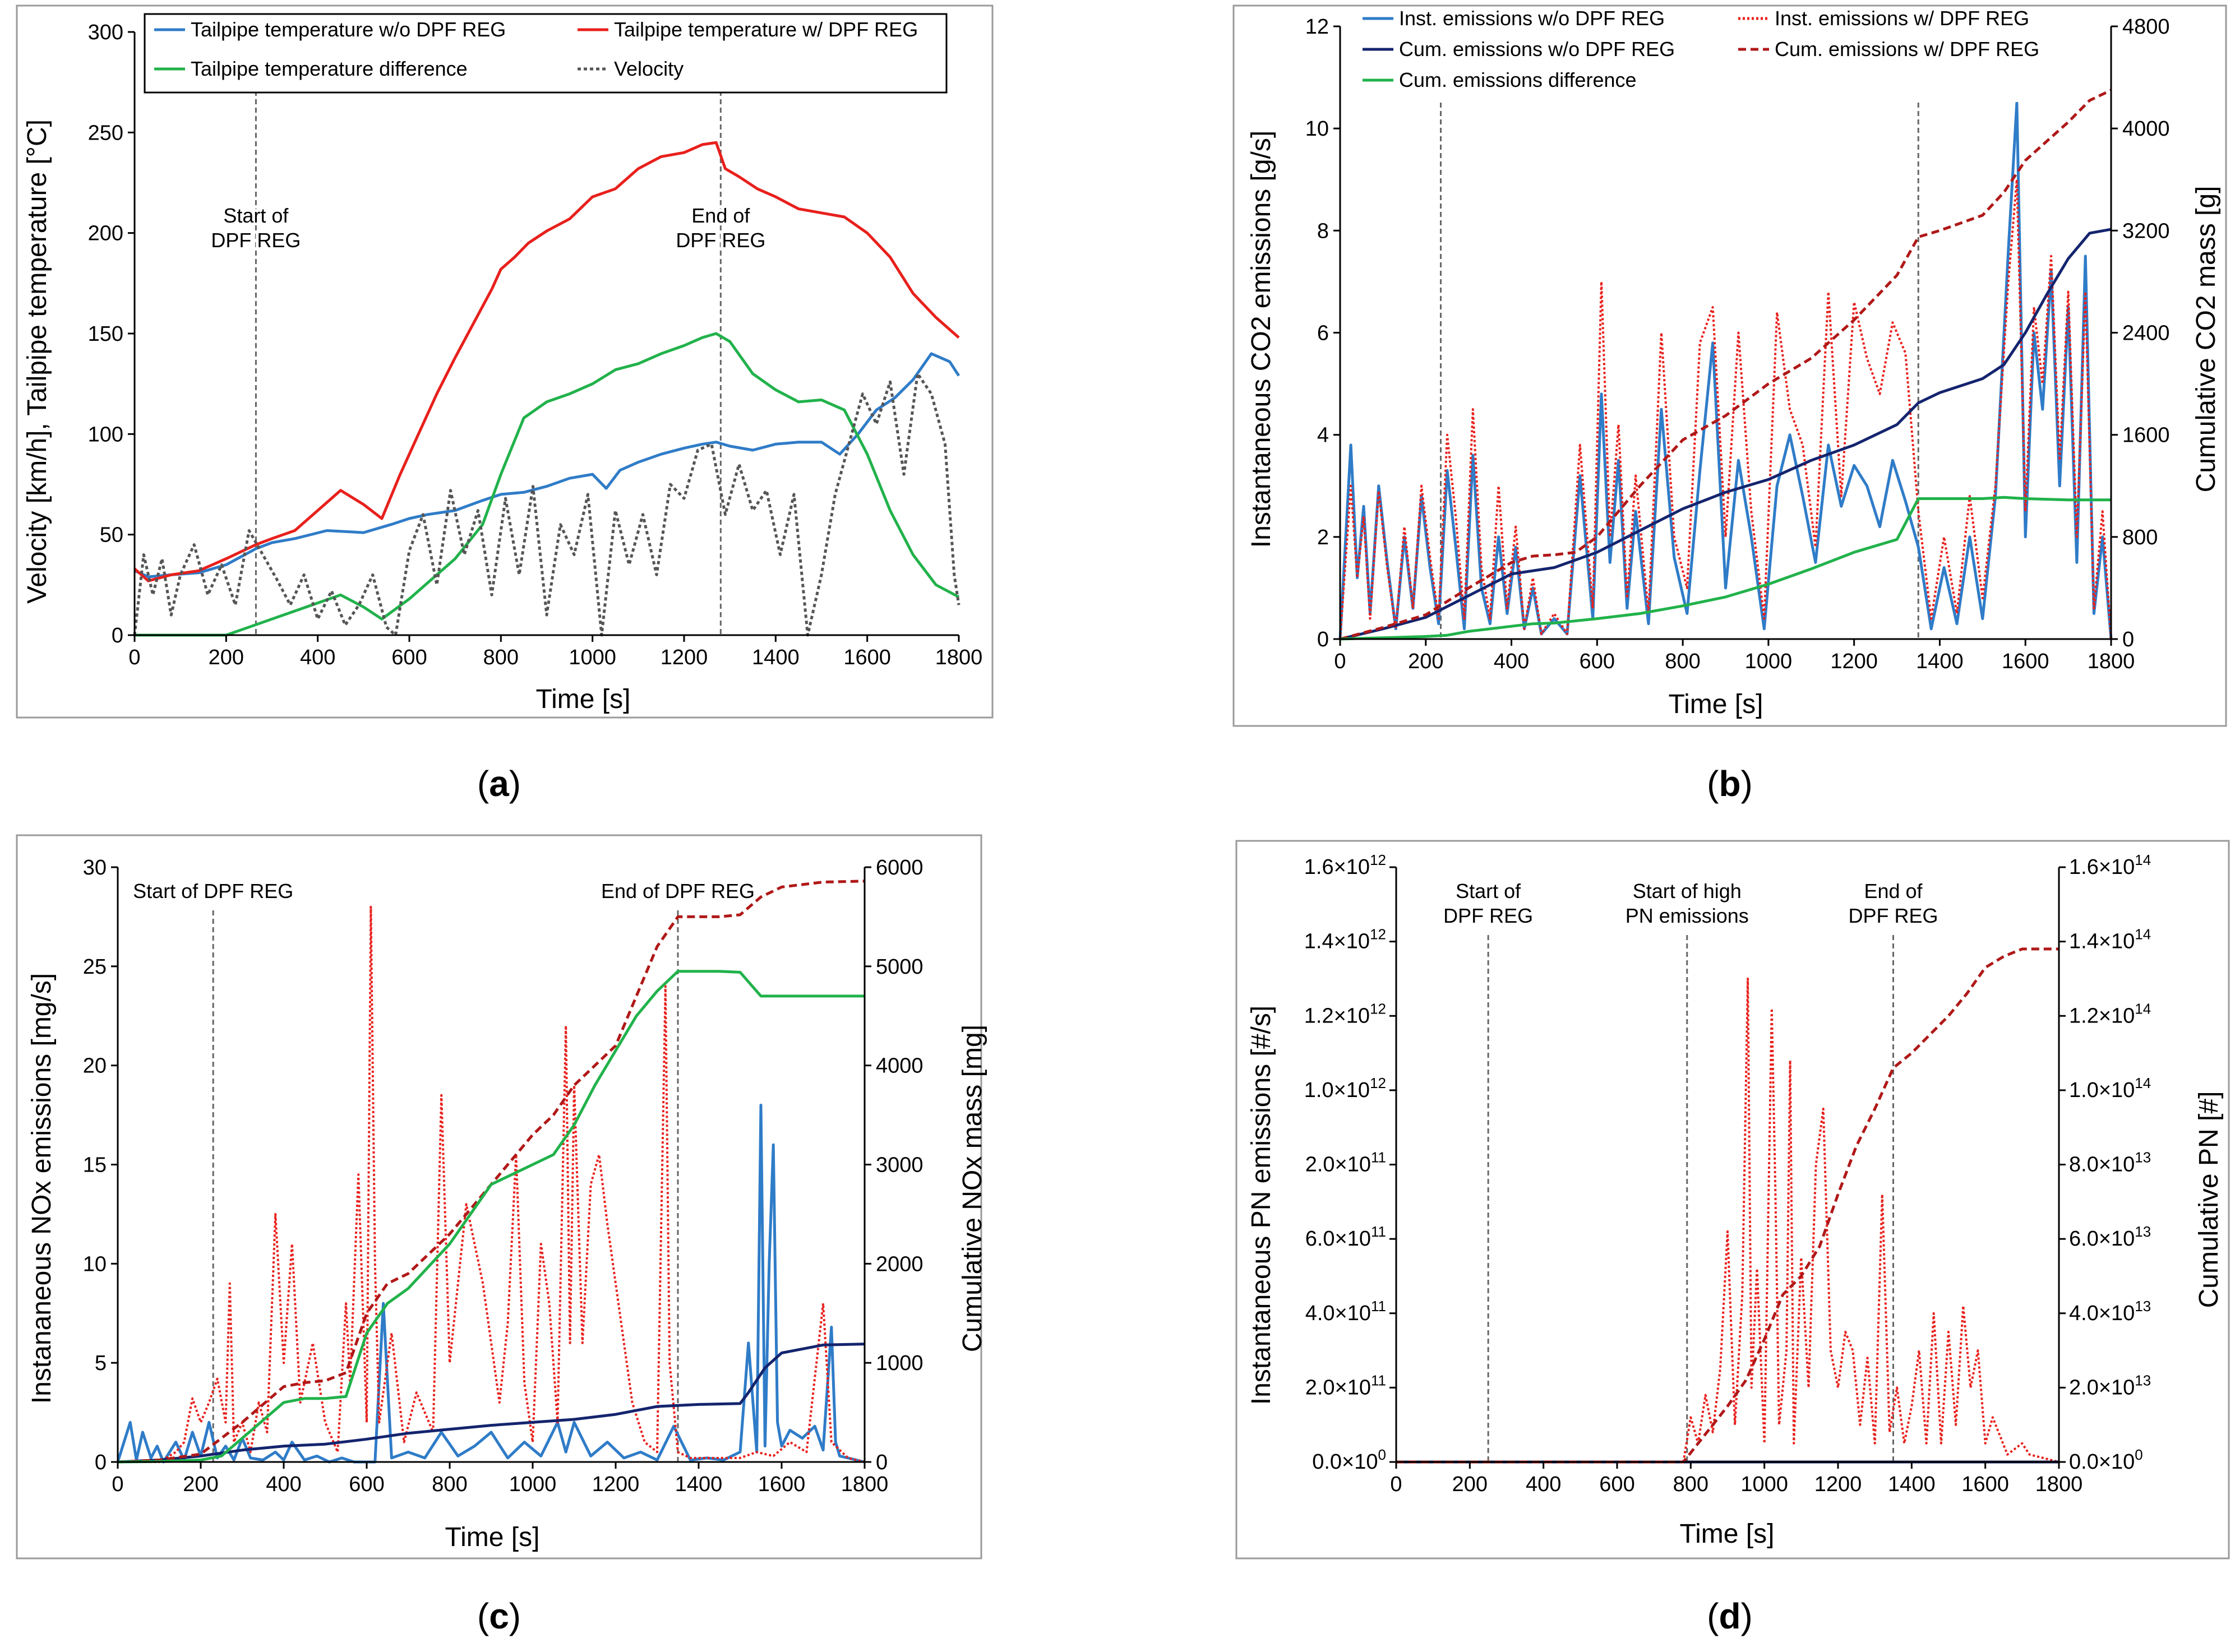 The image size is (2235, 1652). I want to click on panel-a-legend-label: Tailpipe temperature difference, so click(330, 68).